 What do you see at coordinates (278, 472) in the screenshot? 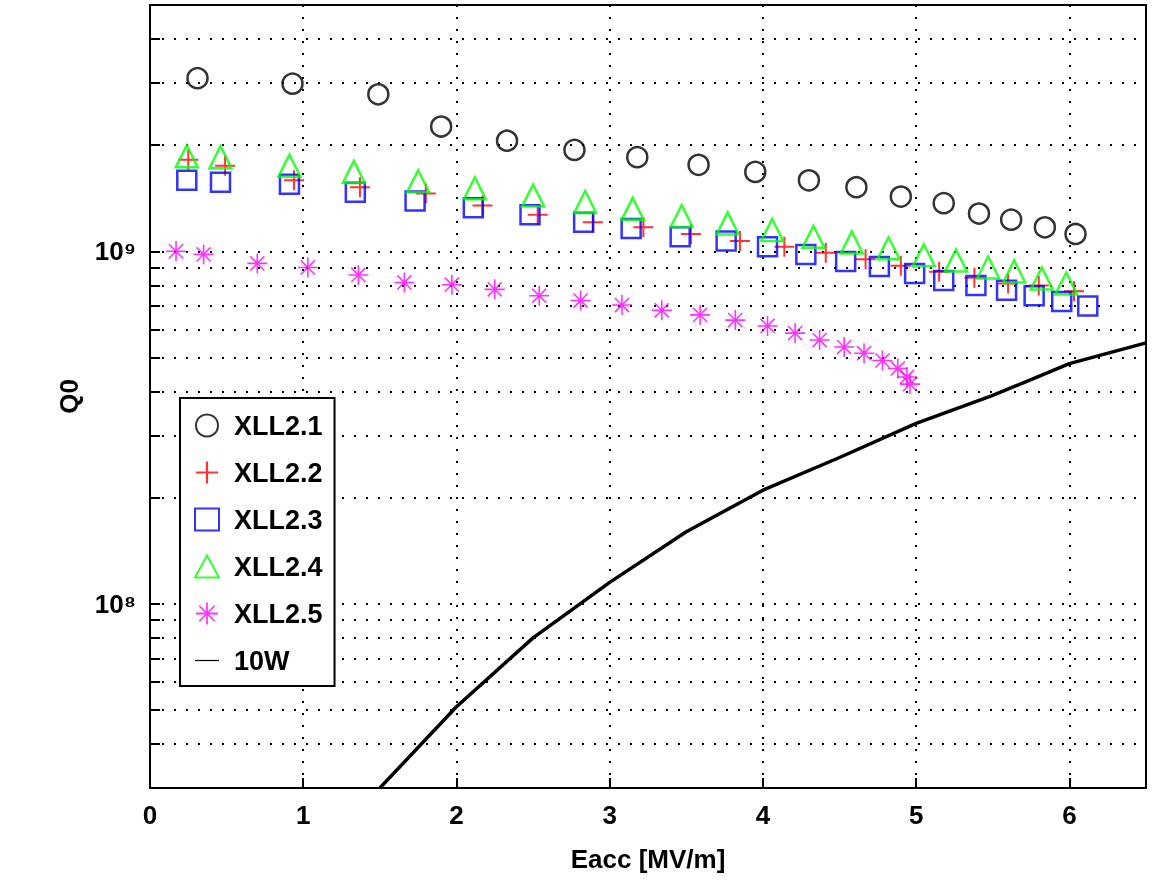
I see `legend-label: XLL2.2` at bounding box center [278, 472].